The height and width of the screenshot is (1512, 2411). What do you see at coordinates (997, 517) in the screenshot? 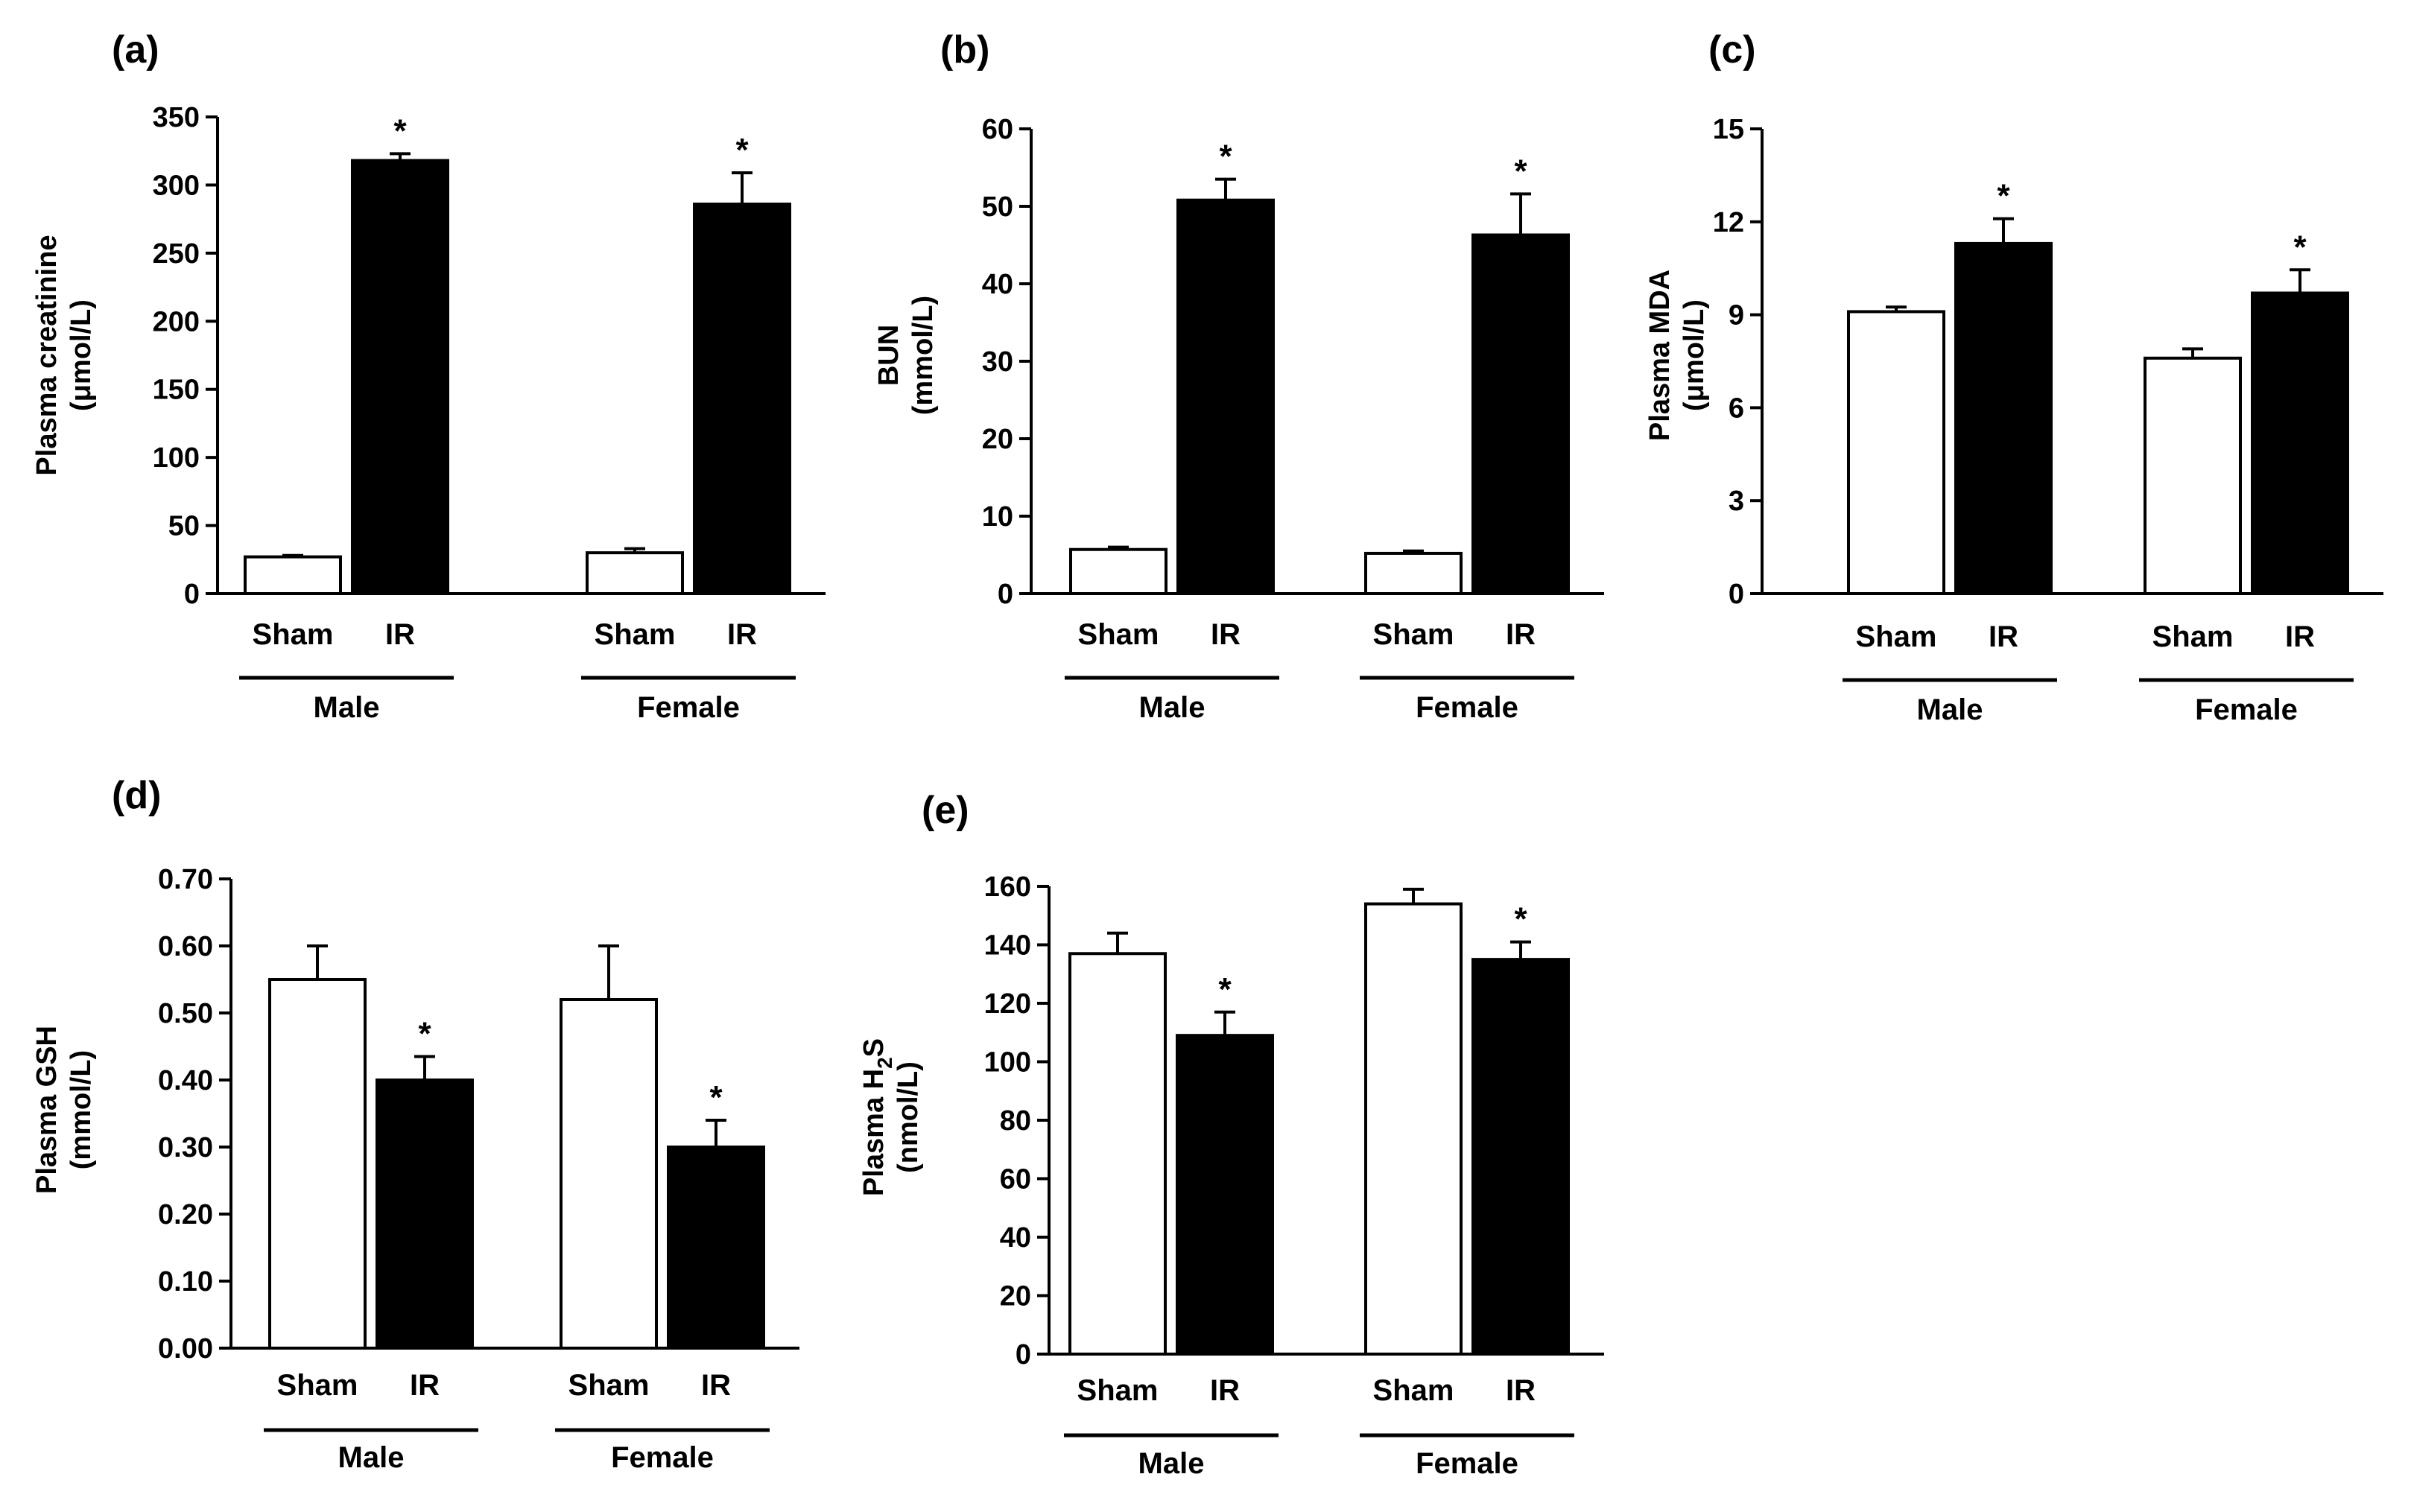
I see `y-tick-label: 10` at bounding box center [997, 517].